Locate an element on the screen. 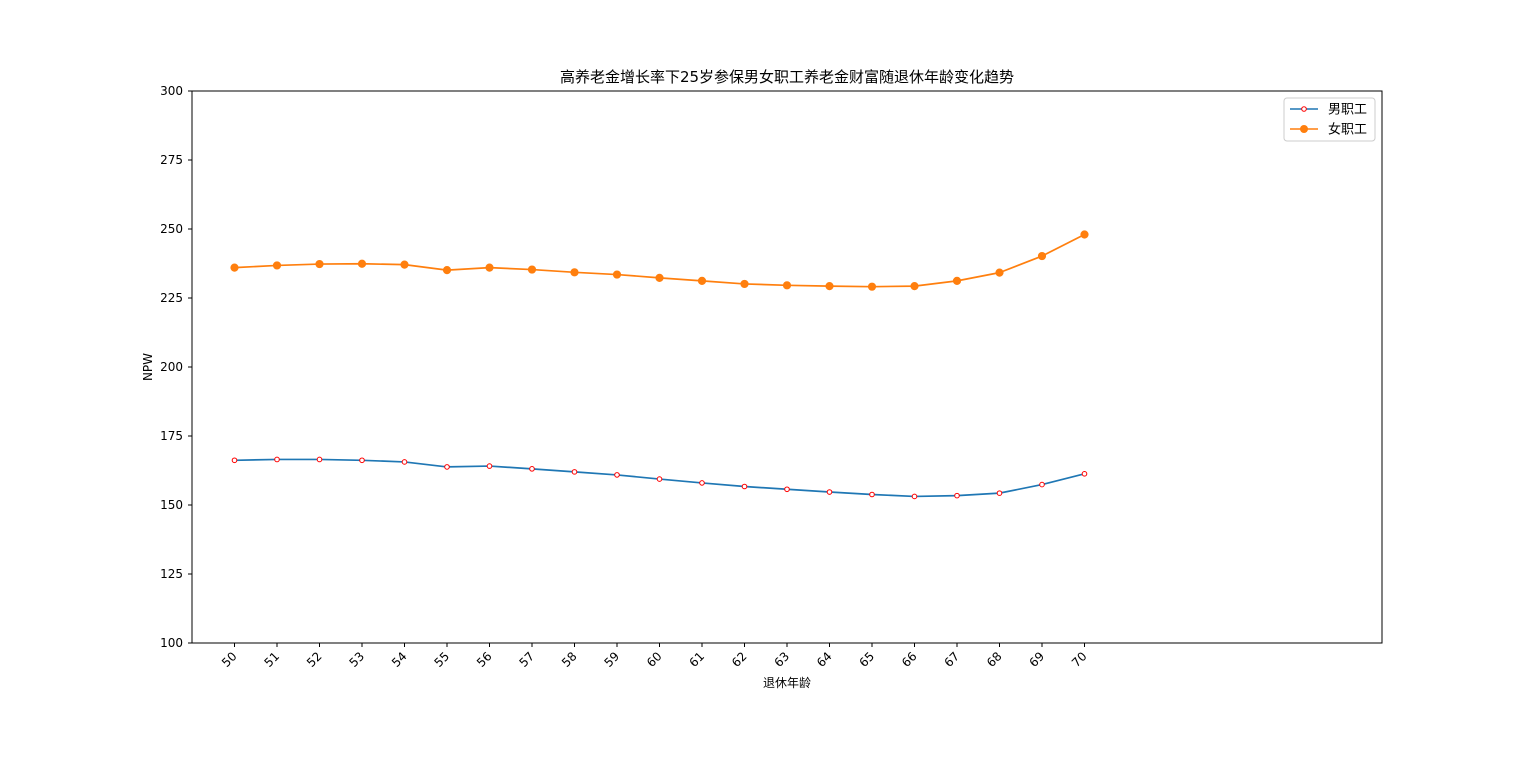 The height and width of the screenshot is (757, 1536). x-tick-label: 54 is located at coordinates (399, 659).